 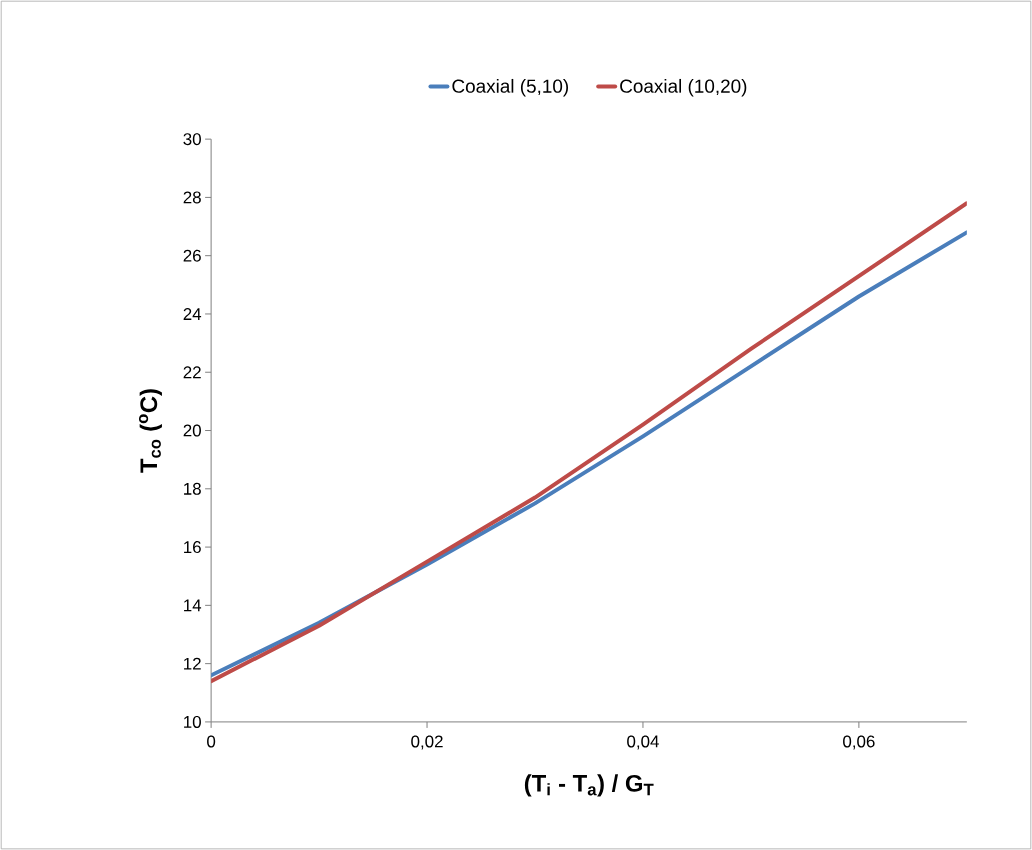 What do you see at coordinates (193, 605) in the screenshot?
I see `y-tick-label: 14` at bounding box center [193, 605].